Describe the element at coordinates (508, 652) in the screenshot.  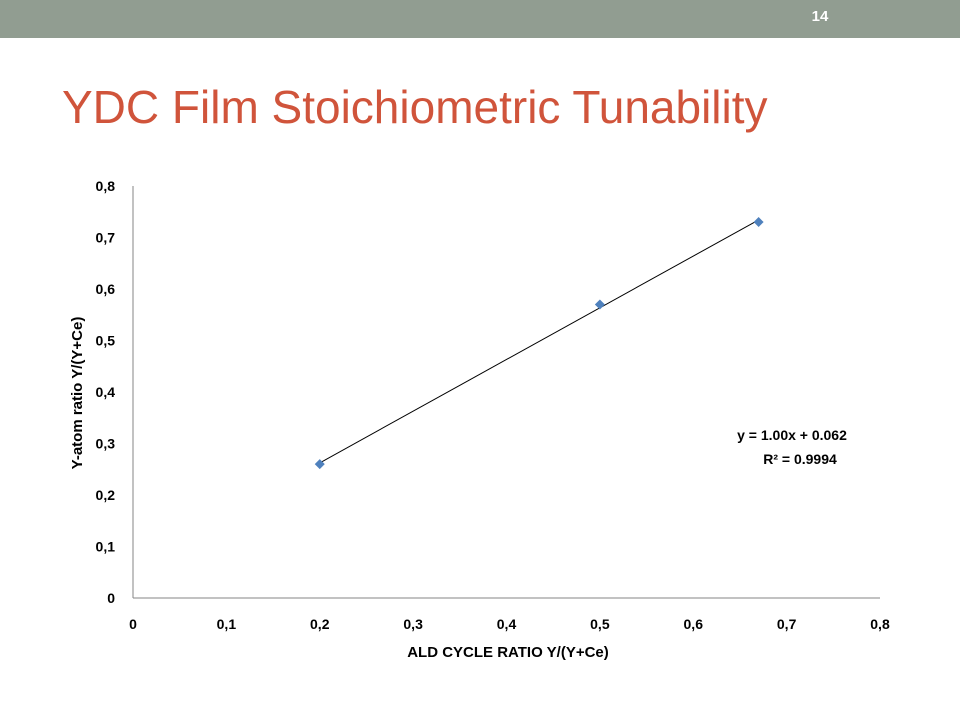
I see `x-axis-label: ALD CYCLE RATIO Y/(Y+Ce)` at that location.